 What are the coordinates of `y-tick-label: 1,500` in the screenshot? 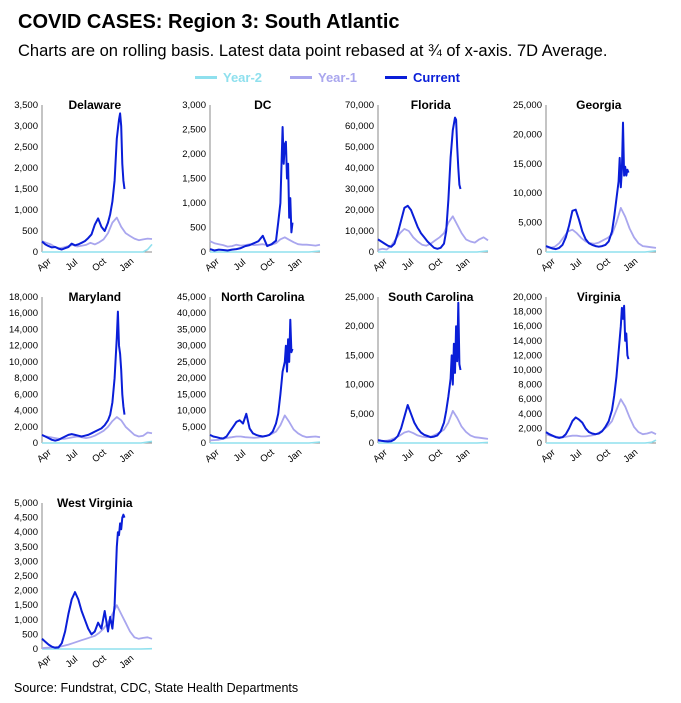 It's located at (26, 189).